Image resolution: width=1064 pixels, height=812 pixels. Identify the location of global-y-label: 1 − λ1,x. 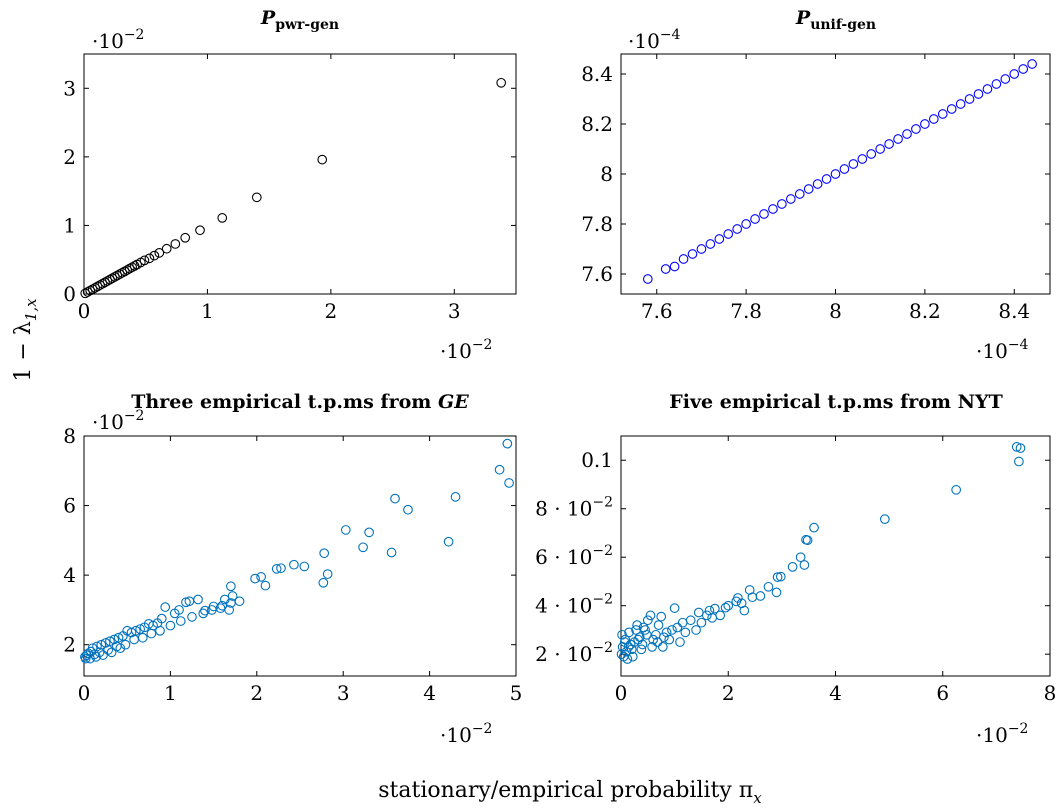
(25, 340).